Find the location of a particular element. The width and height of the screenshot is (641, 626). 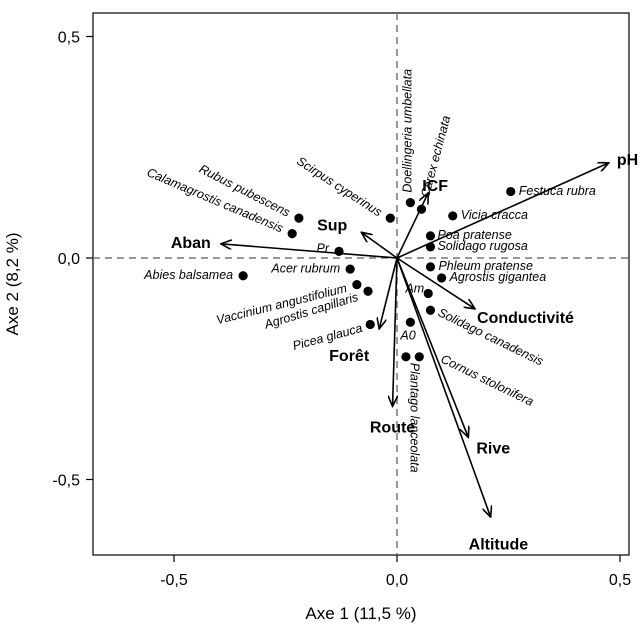

species-point-cornus-stolonifera is located at coordinates (419, 357).